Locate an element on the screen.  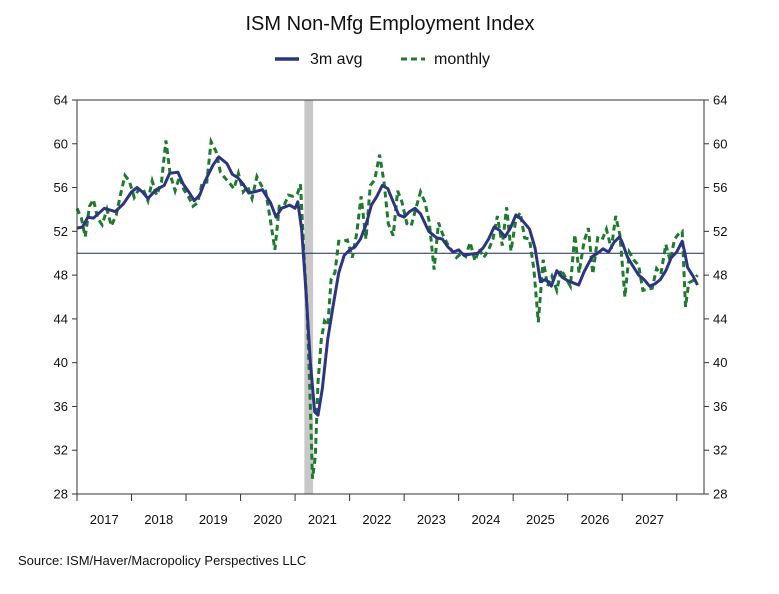
legend-label-monthly: monthly is located at coordinates (462, 59).